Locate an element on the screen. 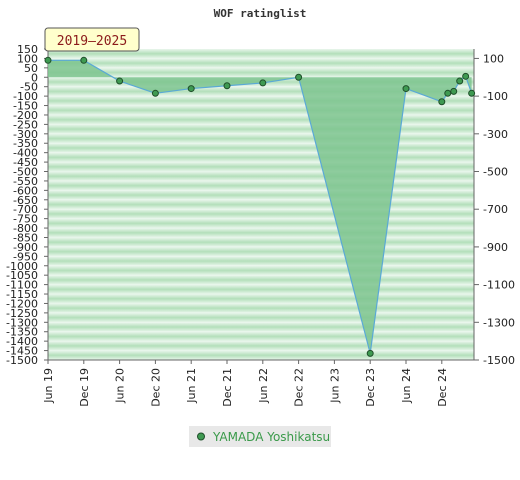  x-tick-label: Jun 20 is located at coordinates (120, 386).